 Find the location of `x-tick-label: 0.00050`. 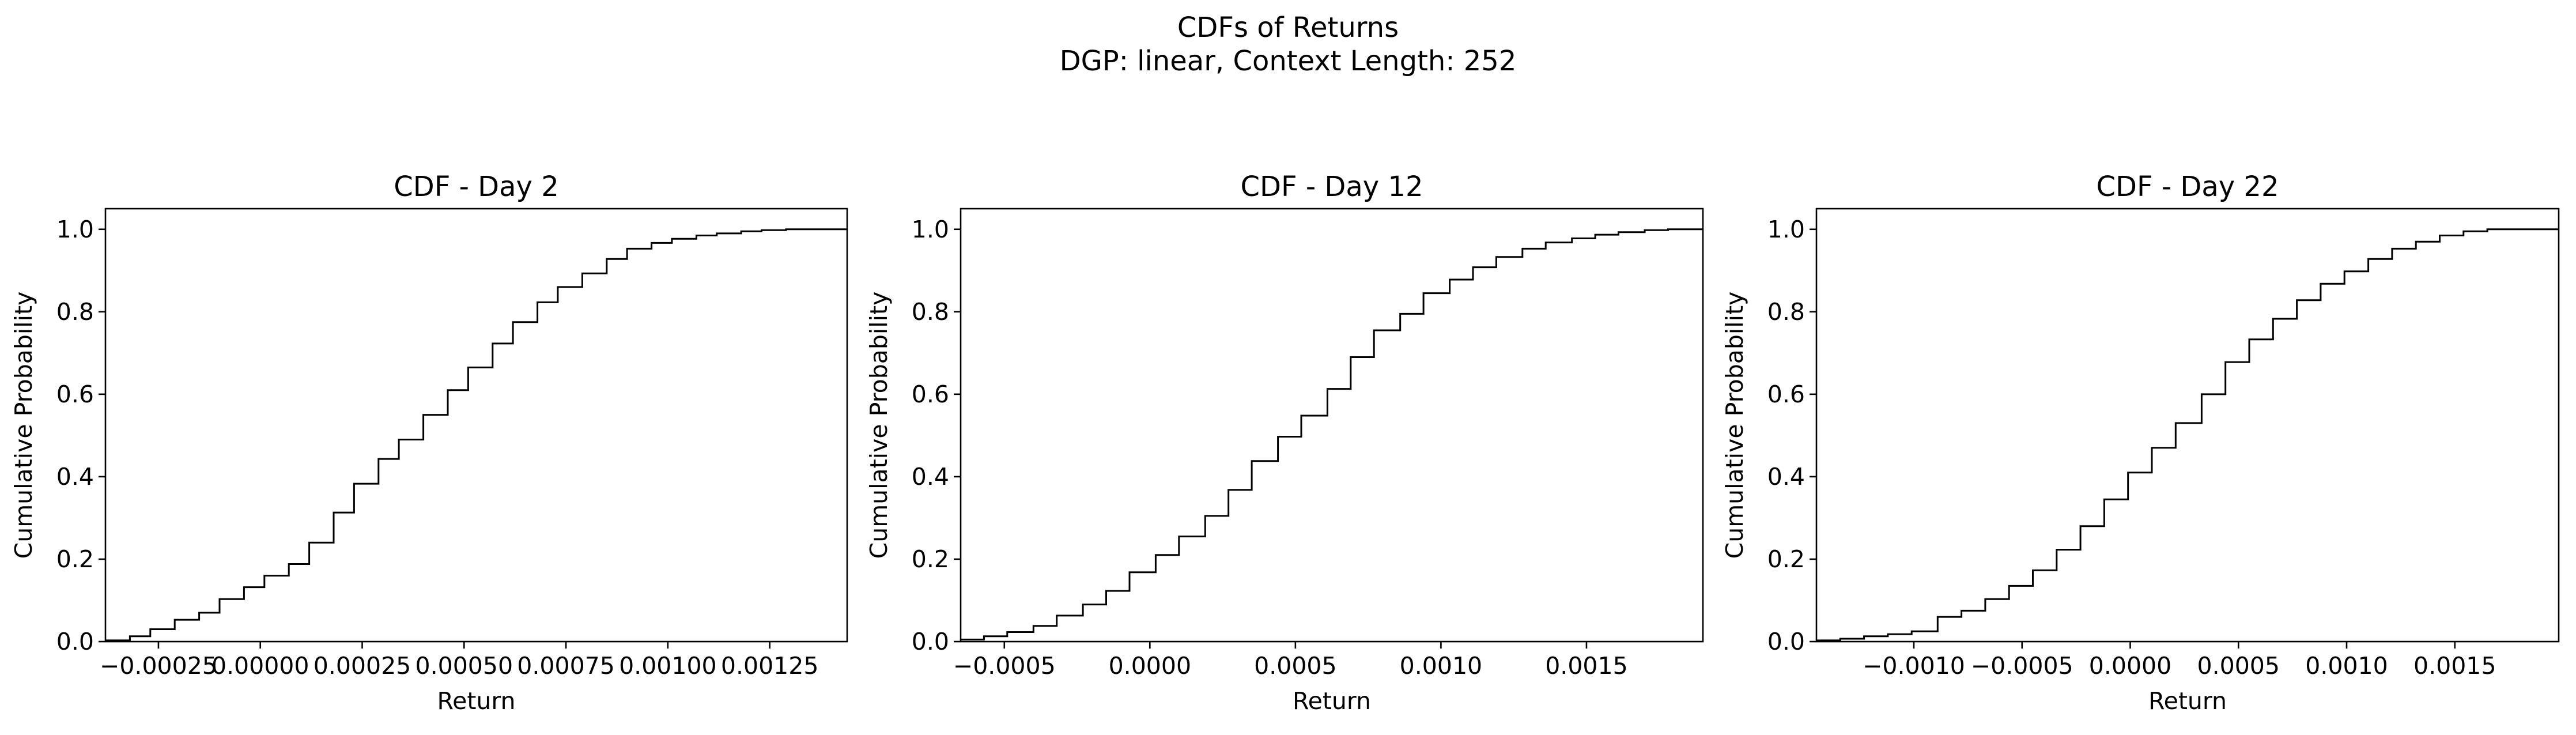

x-tick-label: 0.00050 is located at coordinates (465, 666).